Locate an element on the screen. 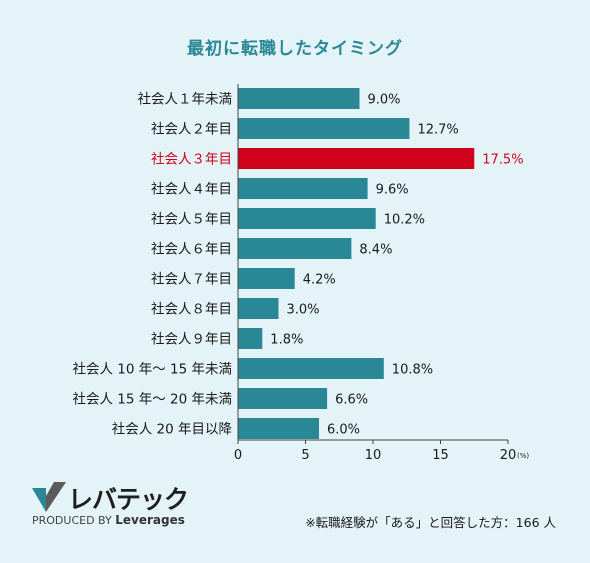 This screenshot has width=590, height=563. category-label-0: 社会人１年未満 is located at coordinates (185, 100).